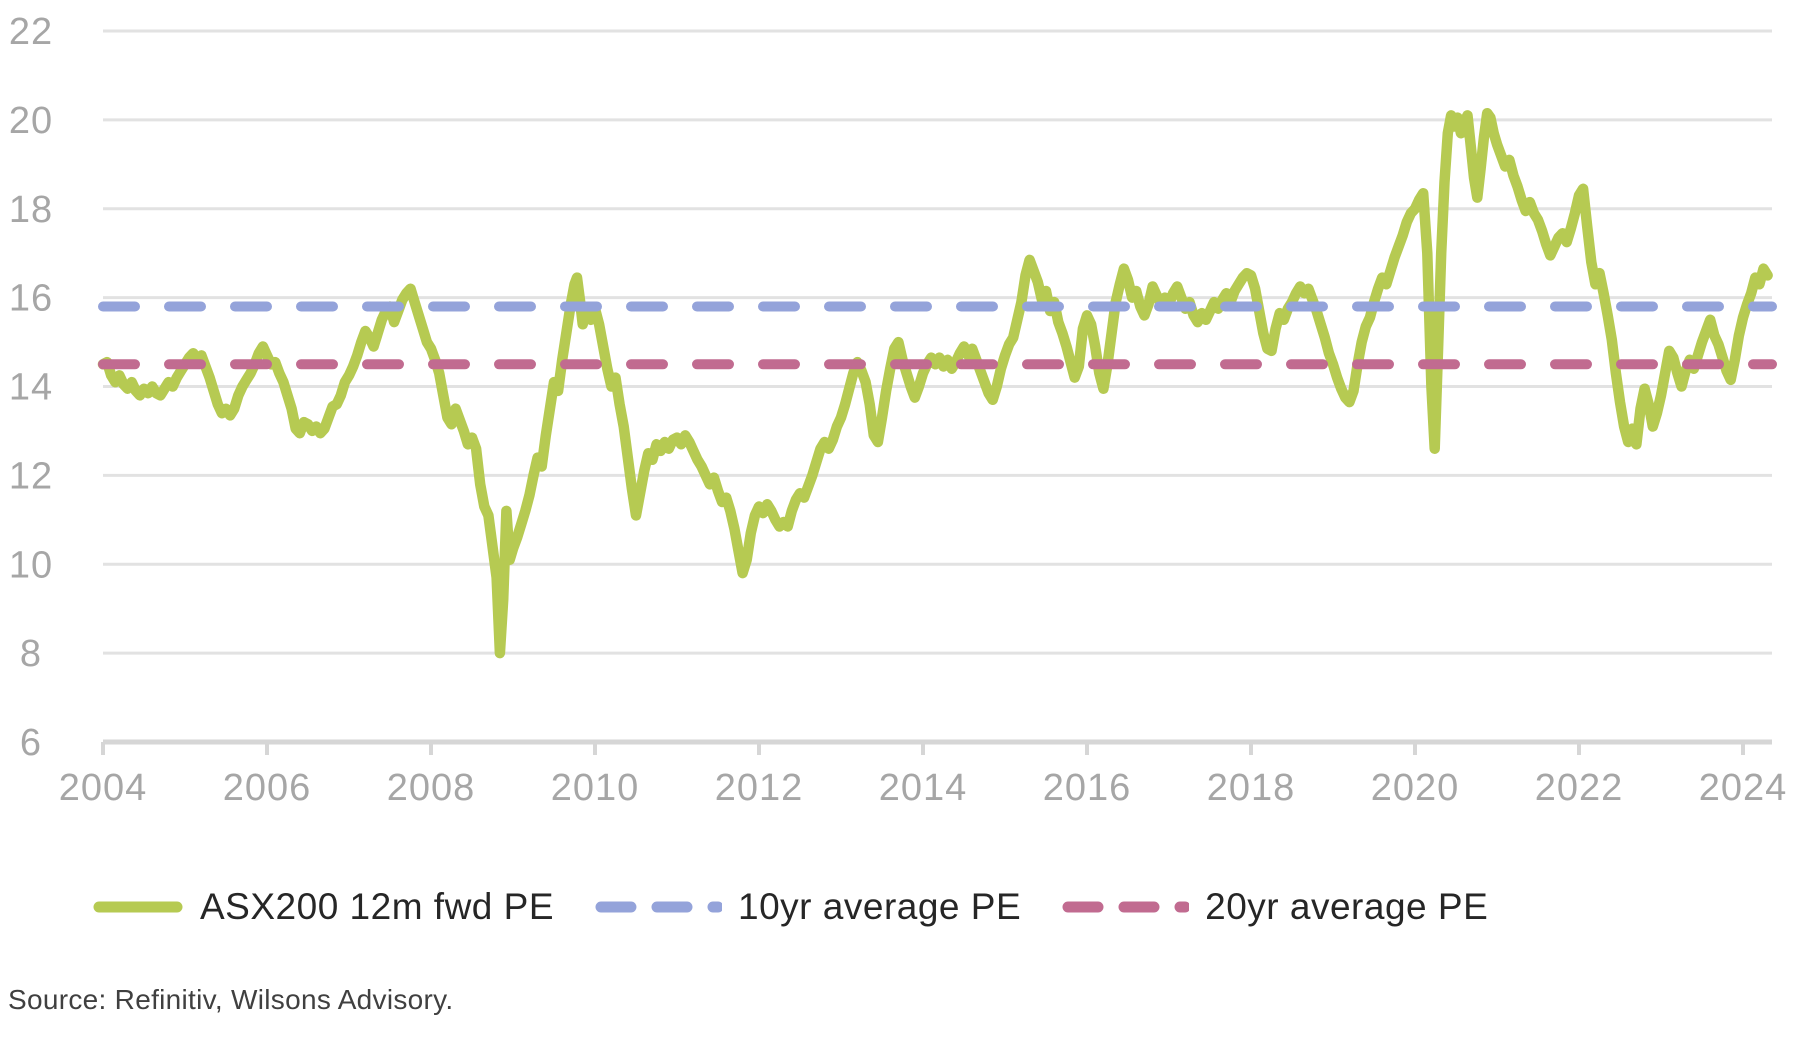 Image resolution: width=1800 pixels, height=1044 pixels. Describe the element at coordinates (595, 788) in the screenshot. I see `x-axis-tick-label-2010: 2010` at that location.